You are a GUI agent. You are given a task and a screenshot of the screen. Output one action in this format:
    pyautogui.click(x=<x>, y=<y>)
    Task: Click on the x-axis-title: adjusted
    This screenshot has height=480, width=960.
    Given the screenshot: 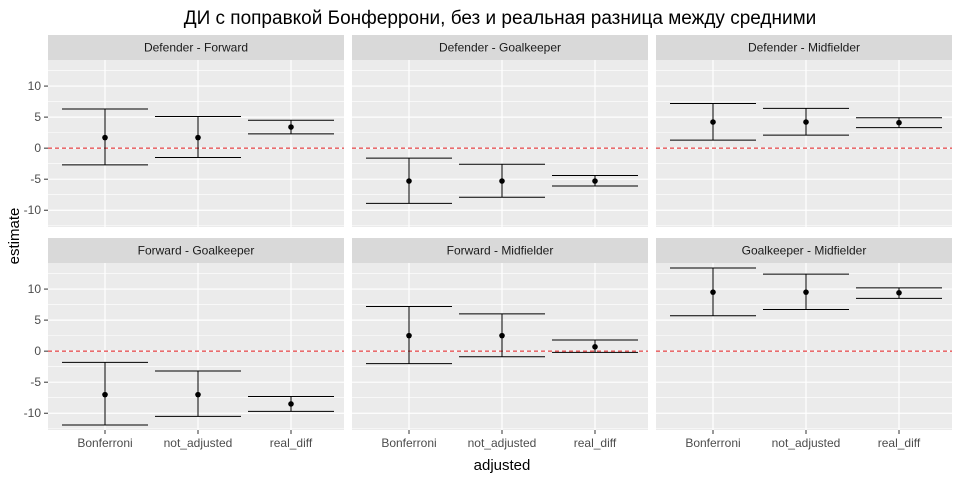 What is the action you would take?
    pyautogui.click(x=502, y=465)
    